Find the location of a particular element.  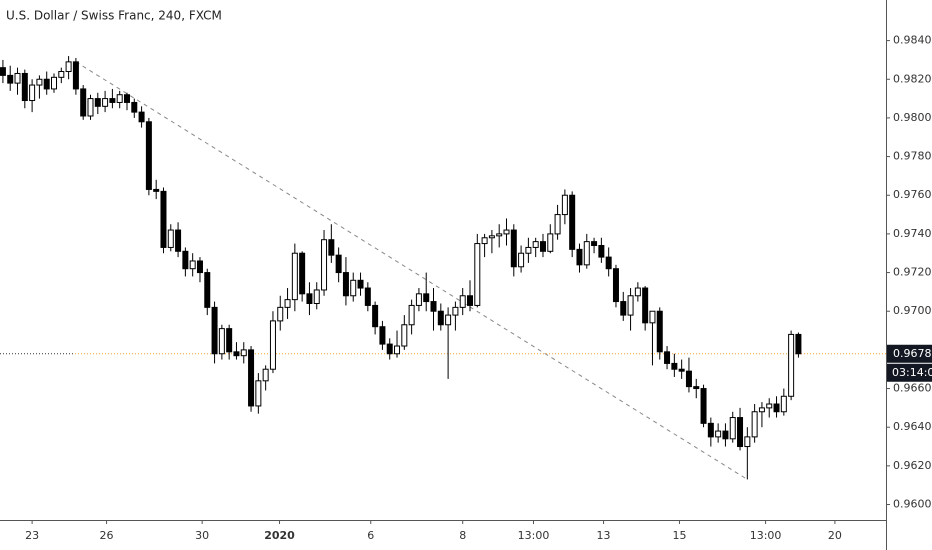

x-tick-label: 8 is located at coordinates (462, 535).